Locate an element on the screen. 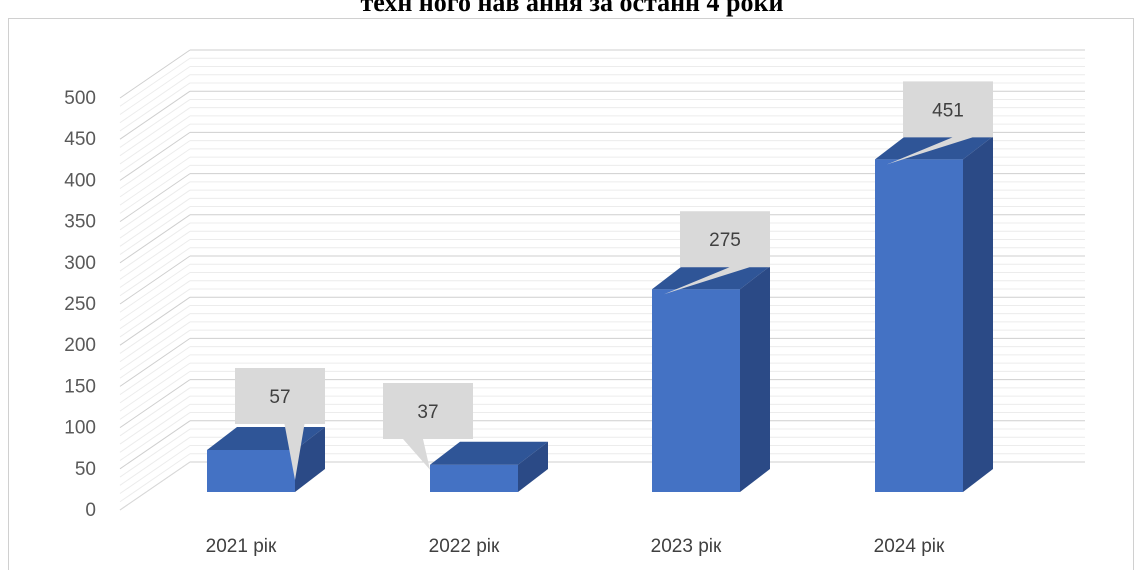 This screenshot has width=1144, height=574. data-label: 37 is located at coordinates (428, 426).